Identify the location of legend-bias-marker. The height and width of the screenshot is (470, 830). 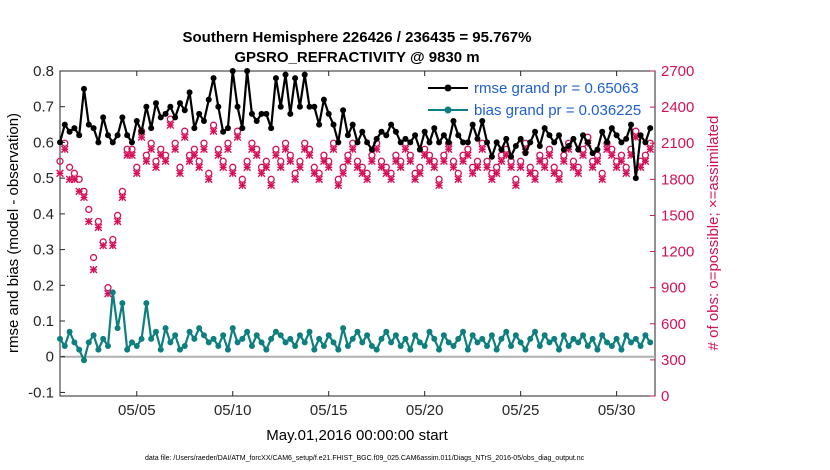
(448, 110).